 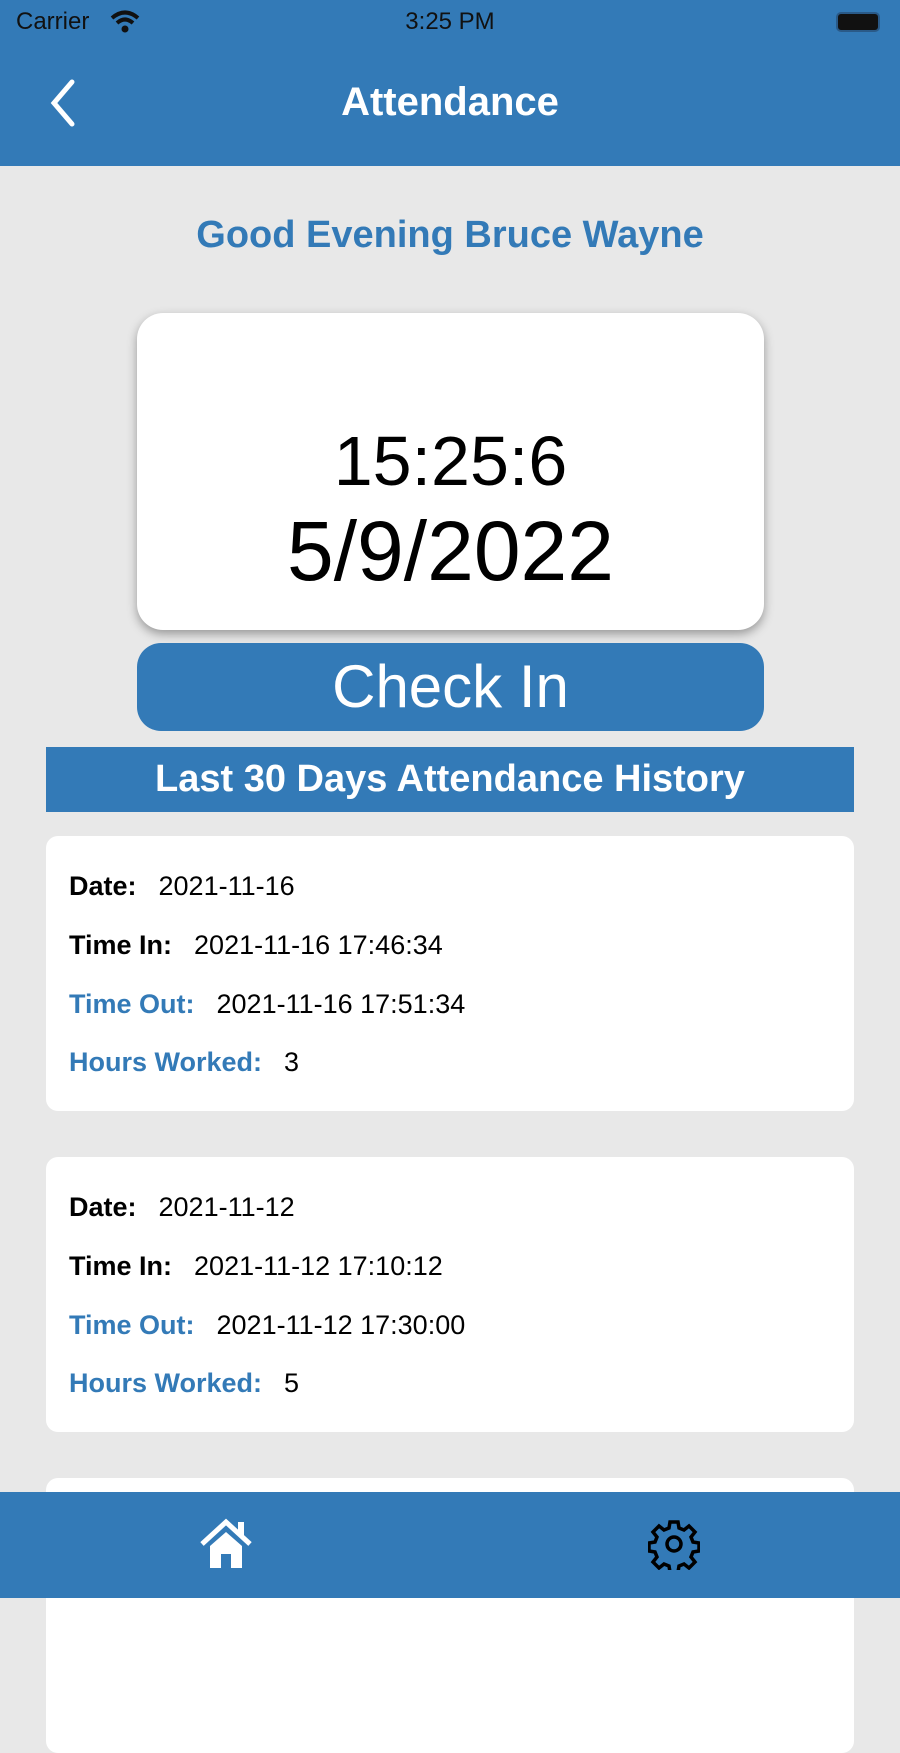 What do you see at coordinates (318, 945) in the screenshot?
I see `time-in-value: 2021-11-16 17:46:34` at bounding box center [318, 945].